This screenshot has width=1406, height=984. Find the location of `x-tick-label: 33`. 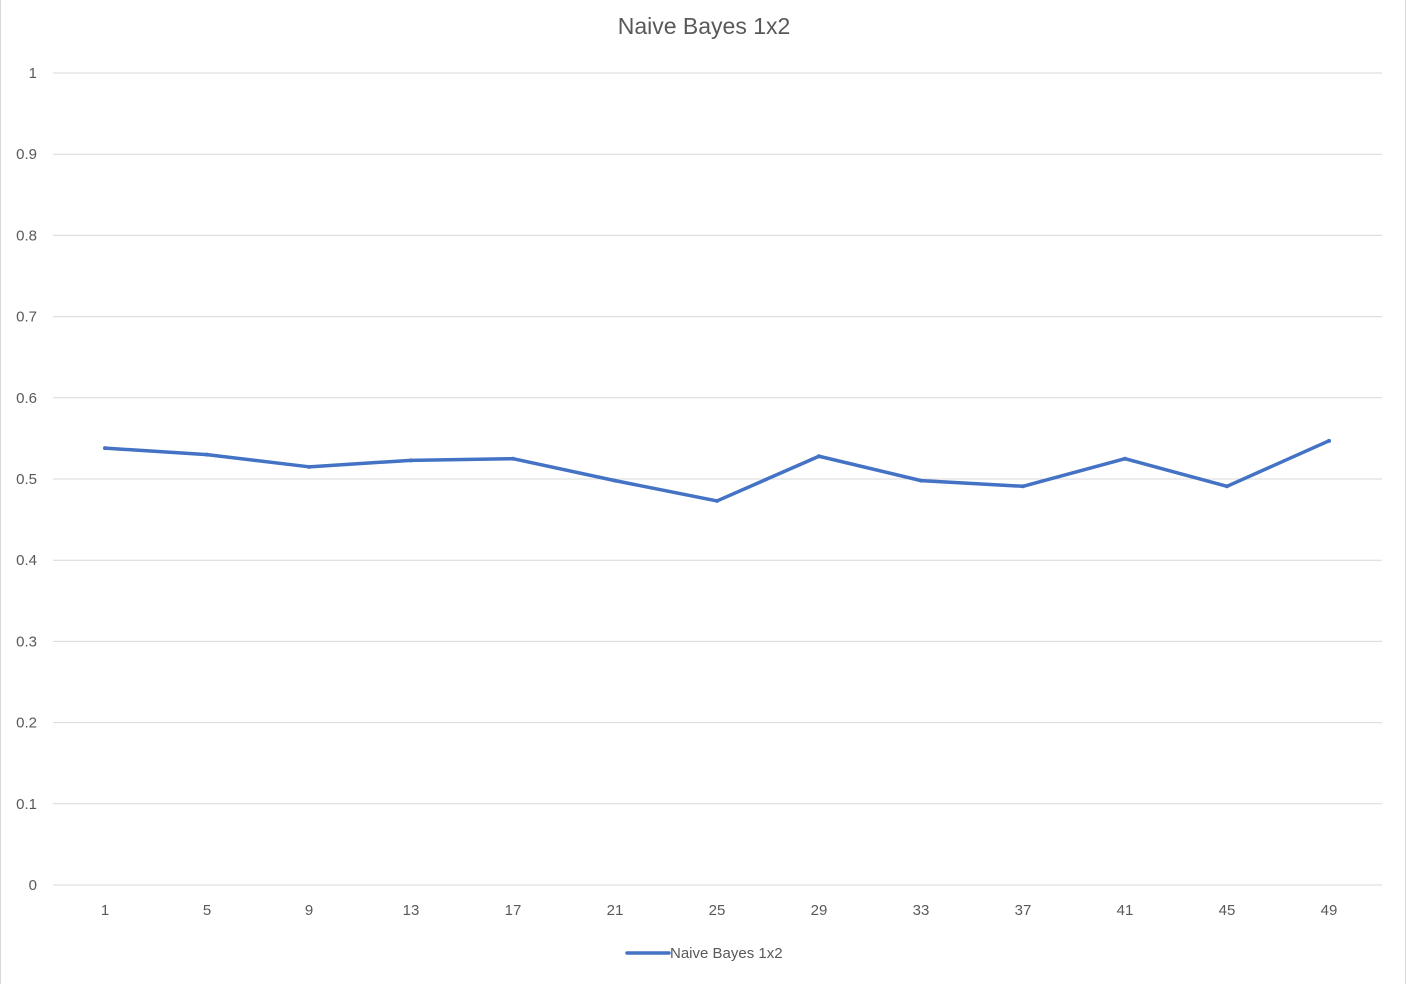

x-tick-label: 33 is located at coordinates (921, 910).